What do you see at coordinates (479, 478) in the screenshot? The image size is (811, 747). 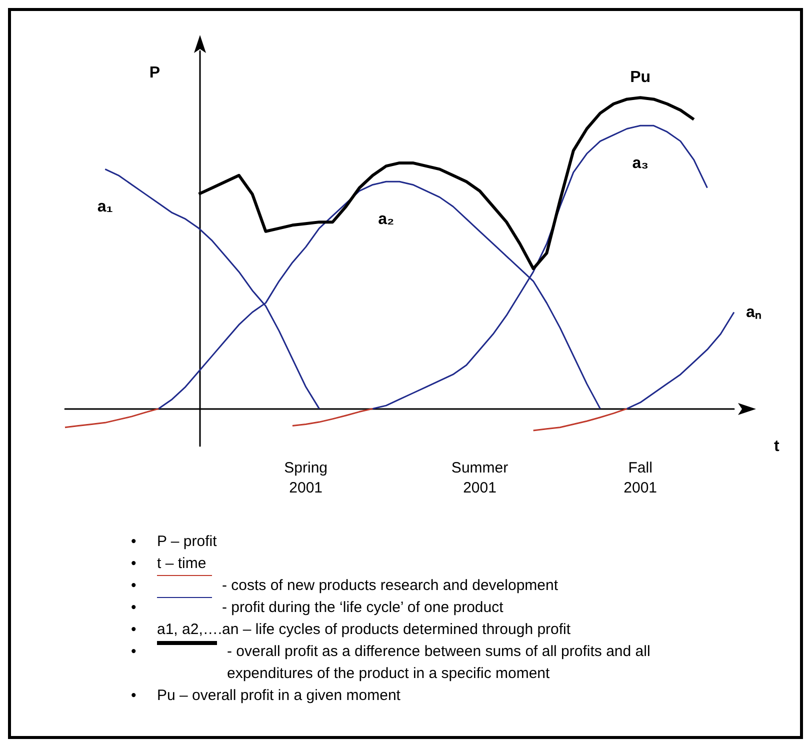 I see `x-tick-label: Summer 2001` at bounding box center [479, 478].